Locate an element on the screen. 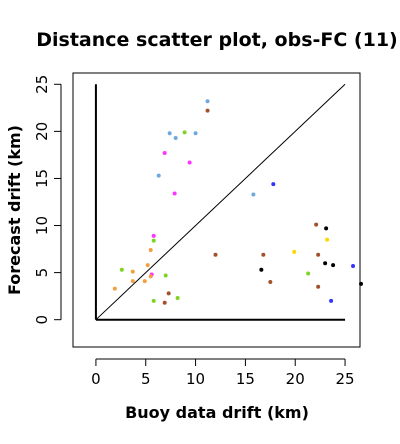  x-tick-label: 25 is located at coordinates (345, 379).